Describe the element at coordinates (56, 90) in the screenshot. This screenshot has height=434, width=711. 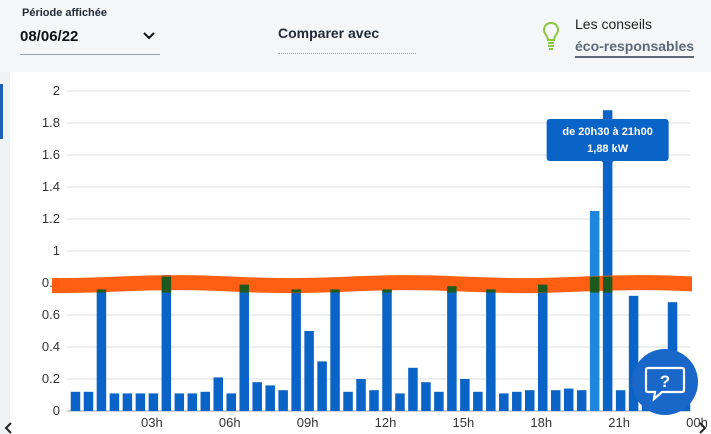
I see `y-tick-label: 2` at that location.